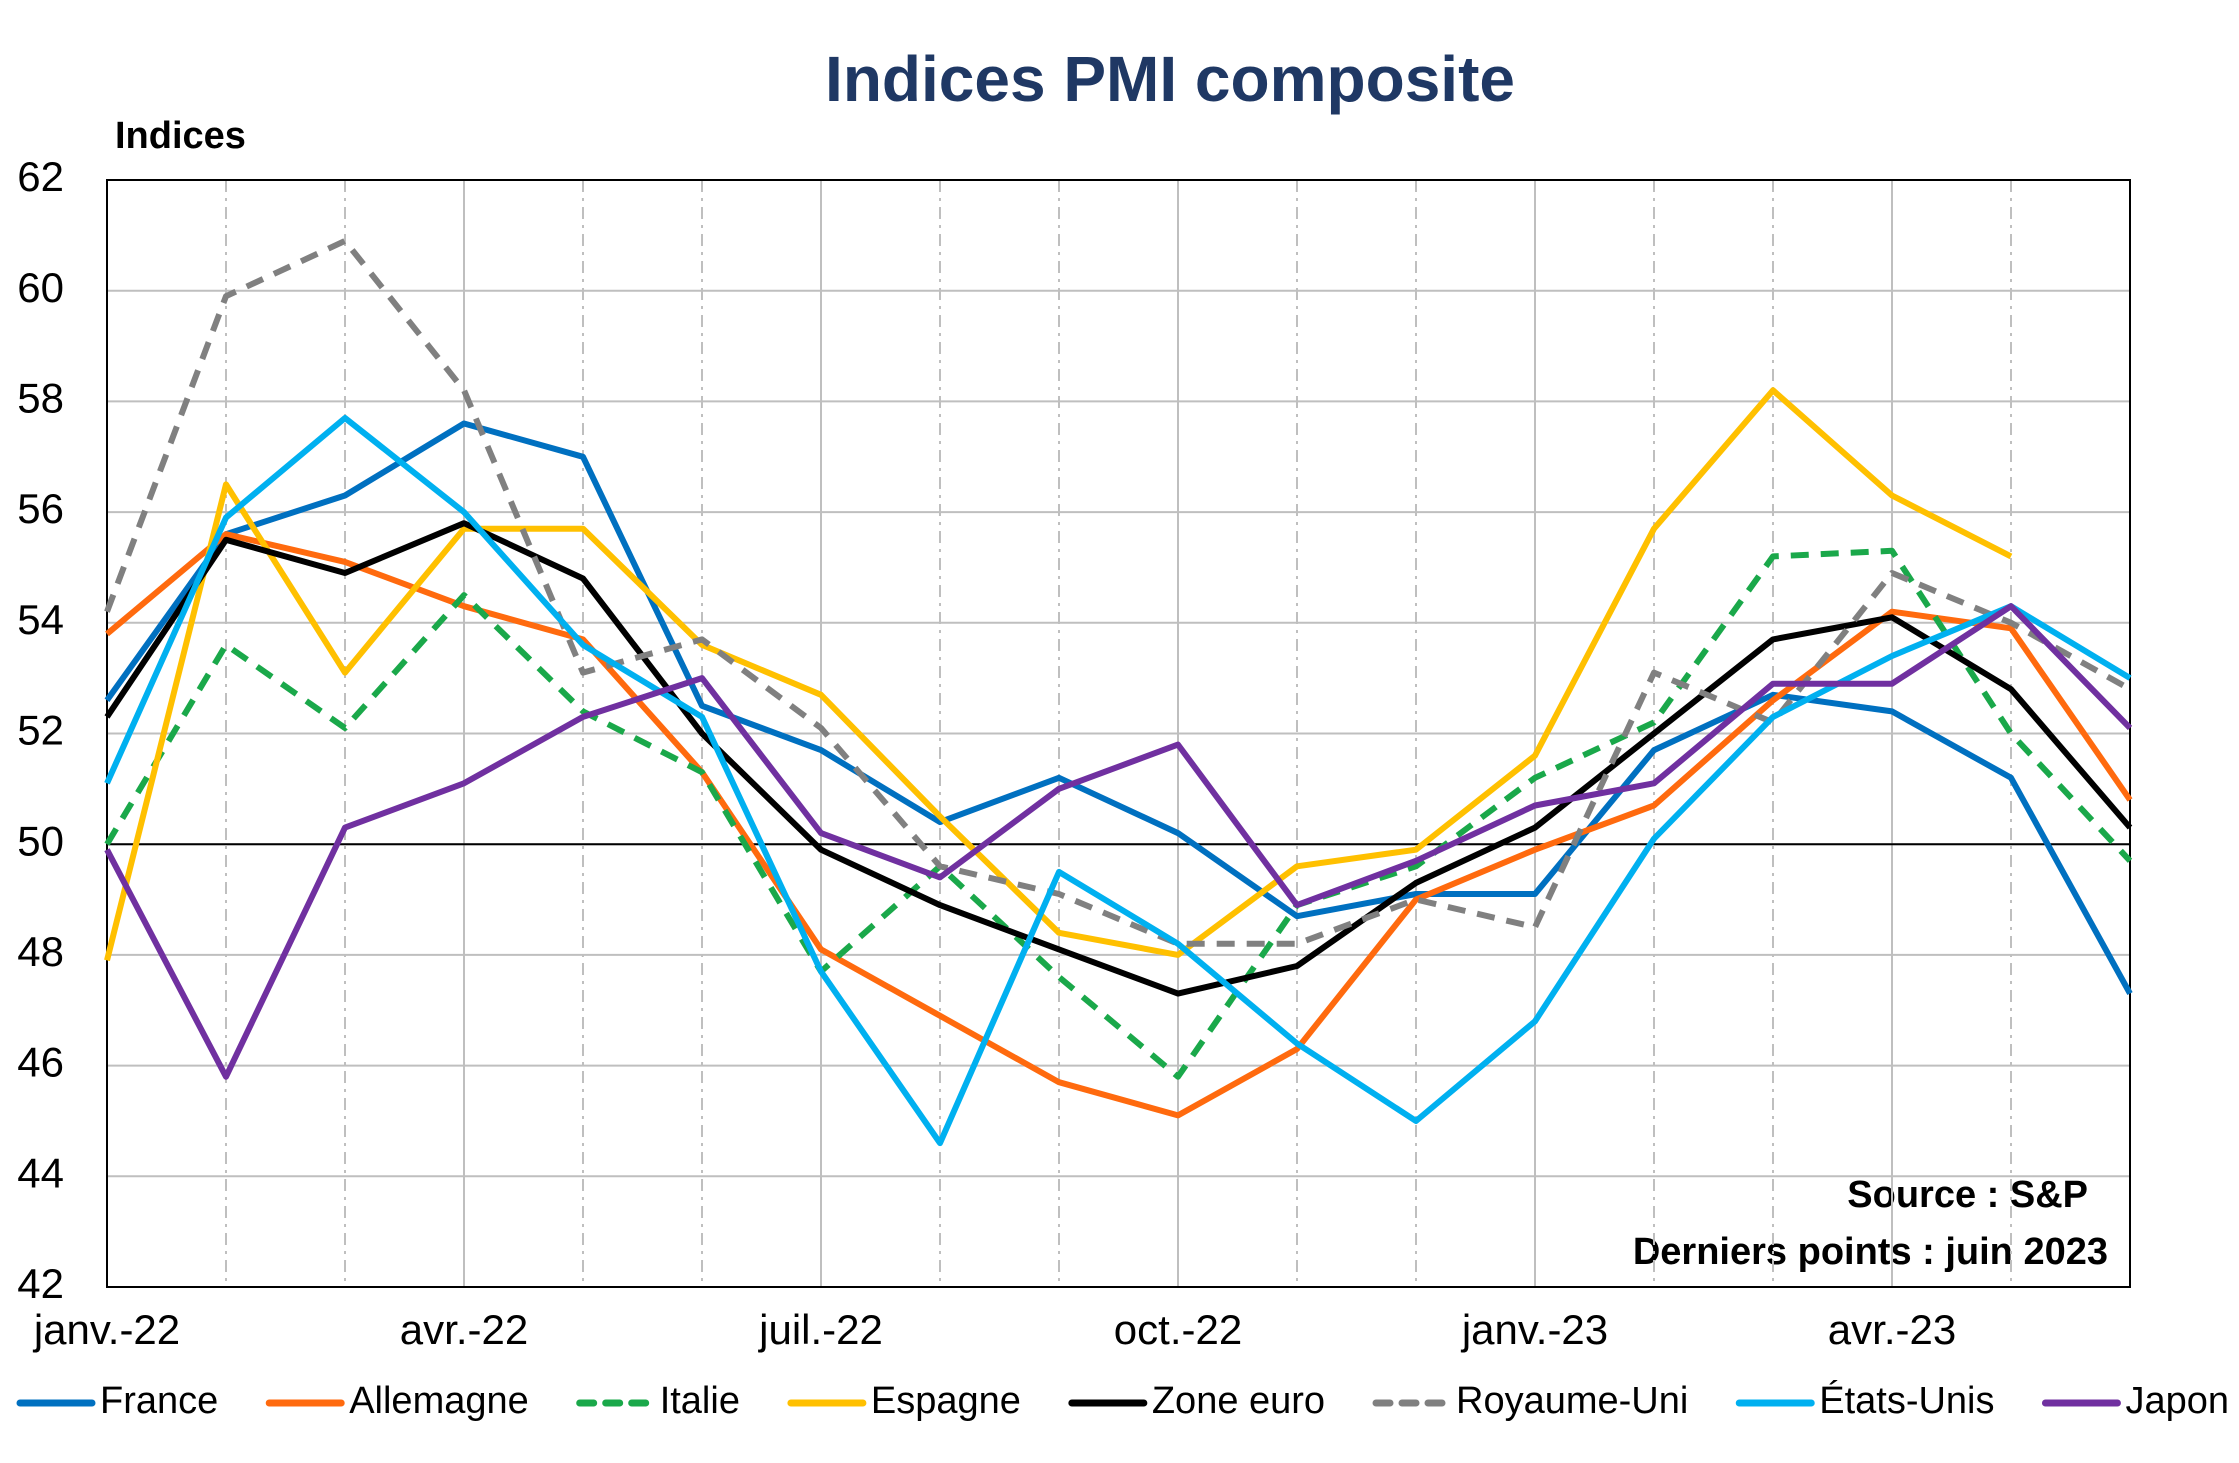  Describe the element at coordinates (1967, 1195) in the screenshot. I see `source-note: Source : S&P` at that location.